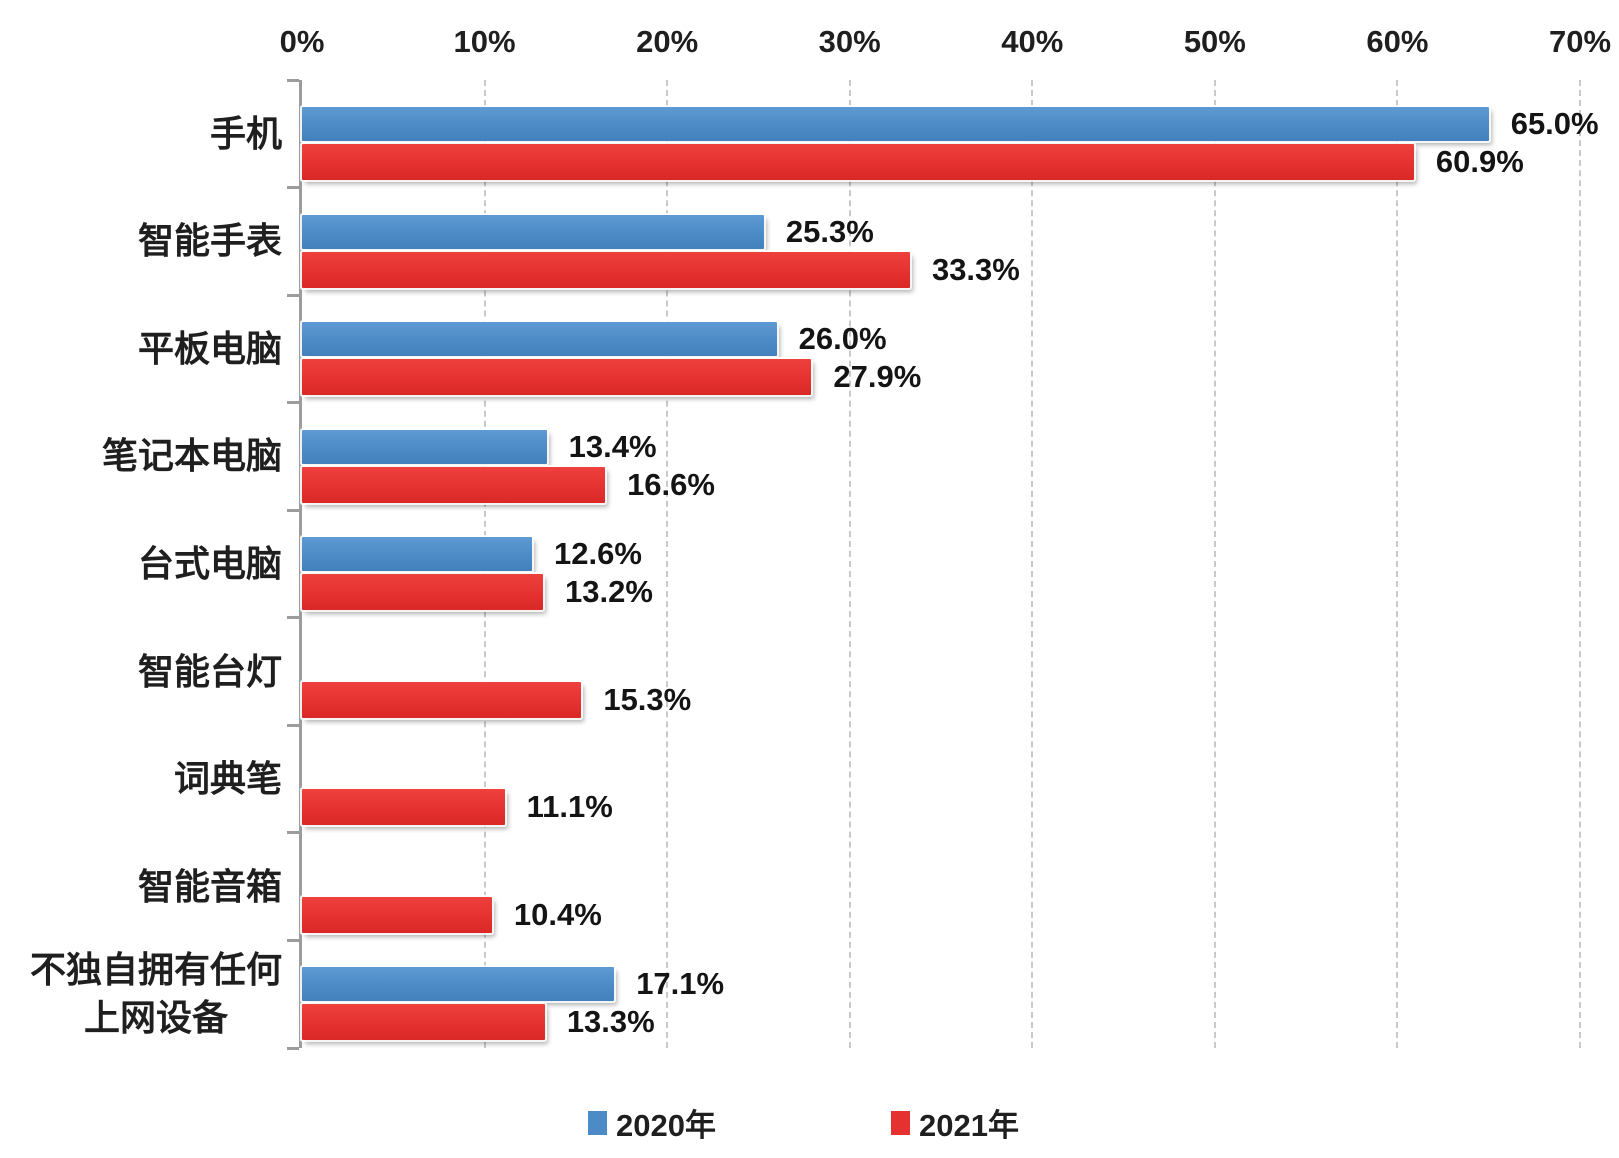 This screenshot has height=1158, width=1619. Describe the element at coordinates (1397, 41) in the screenshot. I see `x-axis-tick-label: 60%` at that location.